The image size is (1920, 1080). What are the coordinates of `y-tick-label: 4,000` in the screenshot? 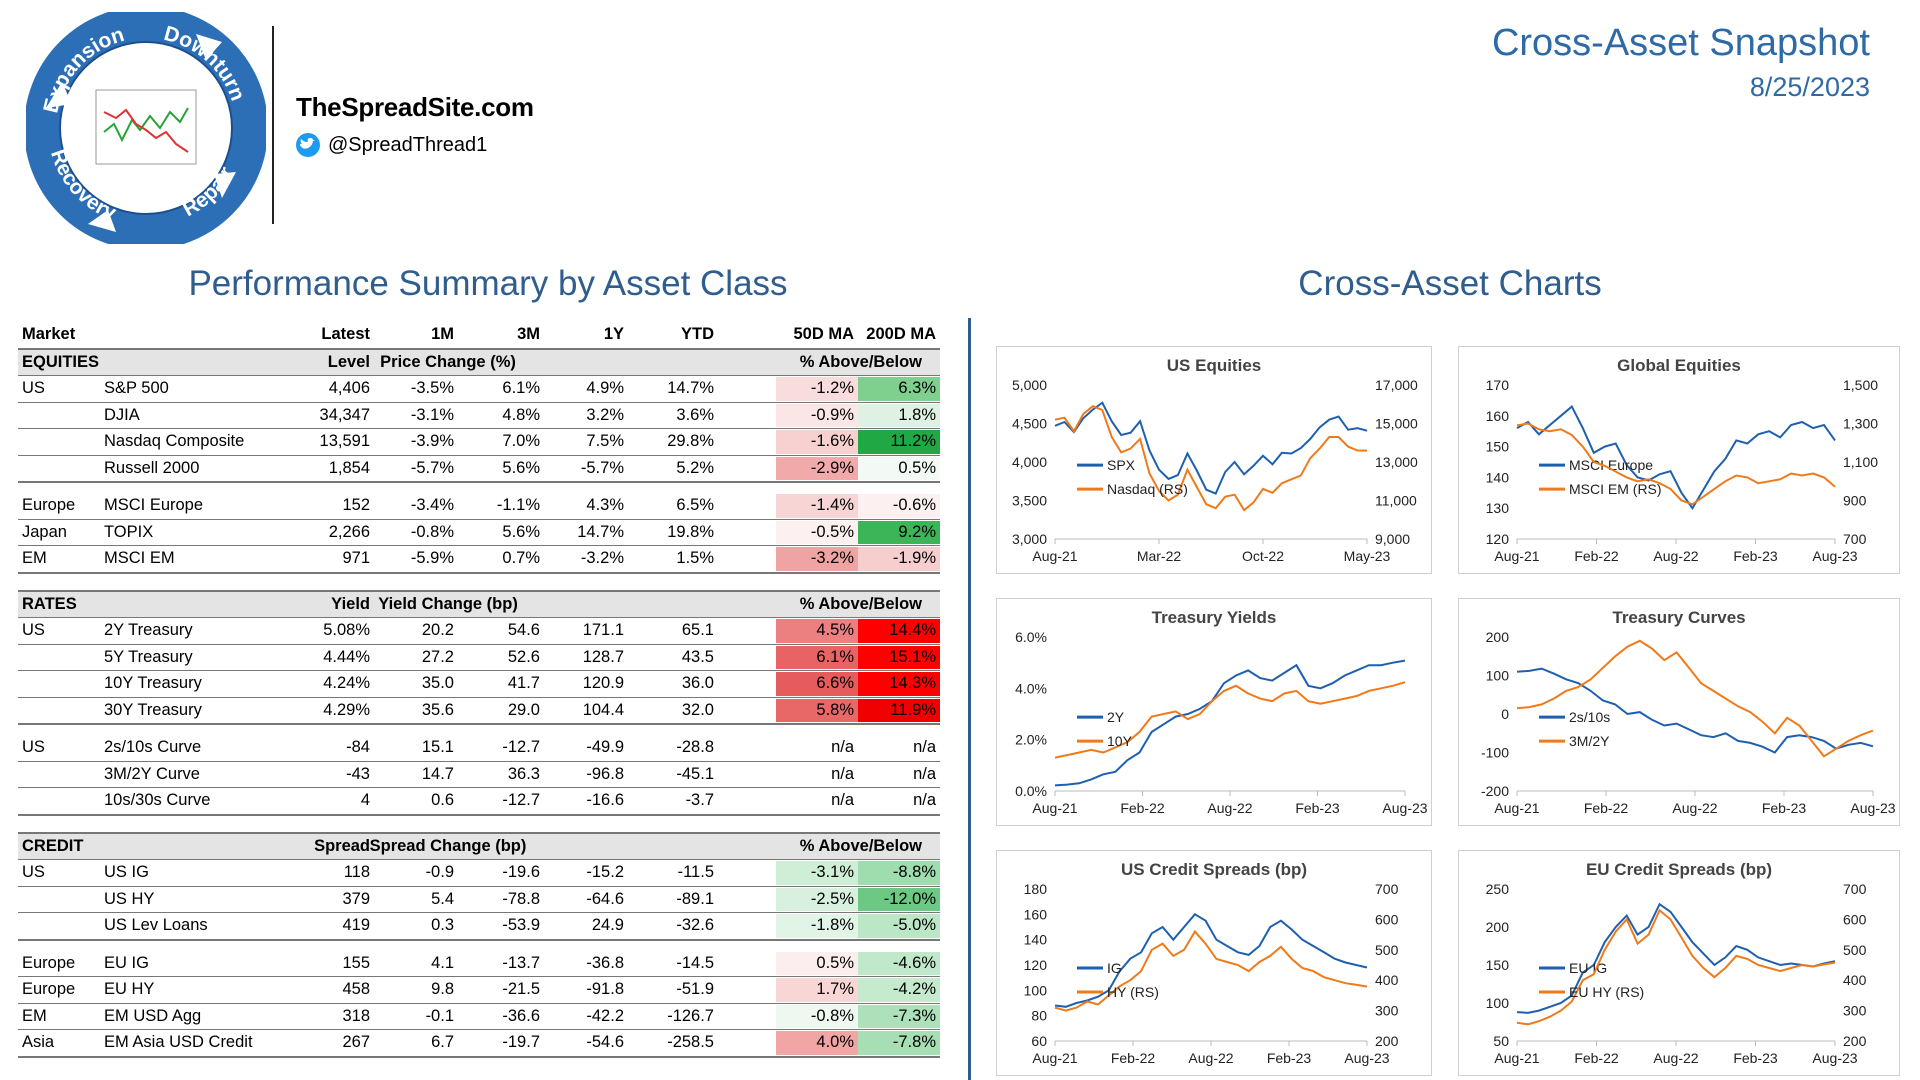 It's located at (1029, 462).